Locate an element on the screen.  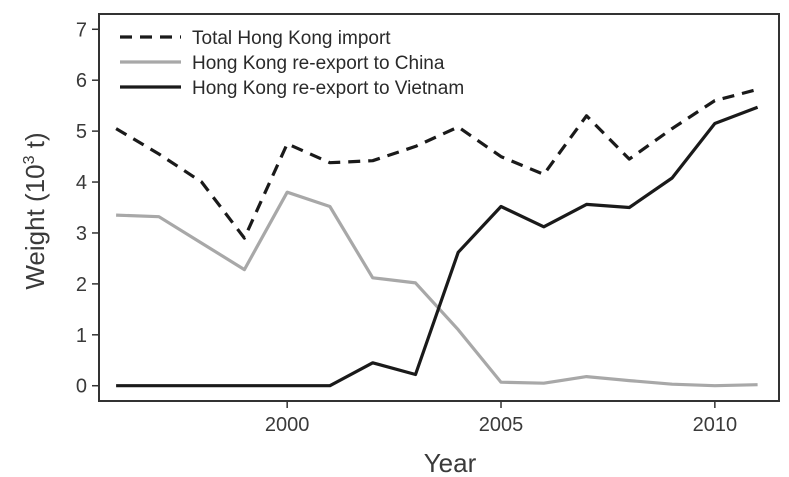
y-axis-title-main: Weight (10 is located at coordinates (35, 226).